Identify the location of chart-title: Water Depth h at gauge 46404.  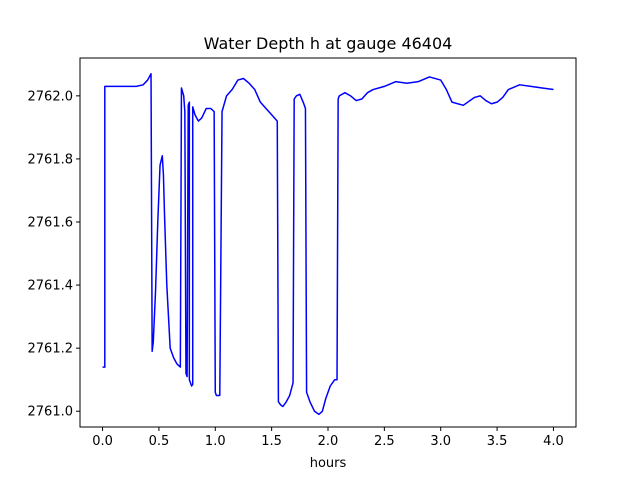
(328, 43).